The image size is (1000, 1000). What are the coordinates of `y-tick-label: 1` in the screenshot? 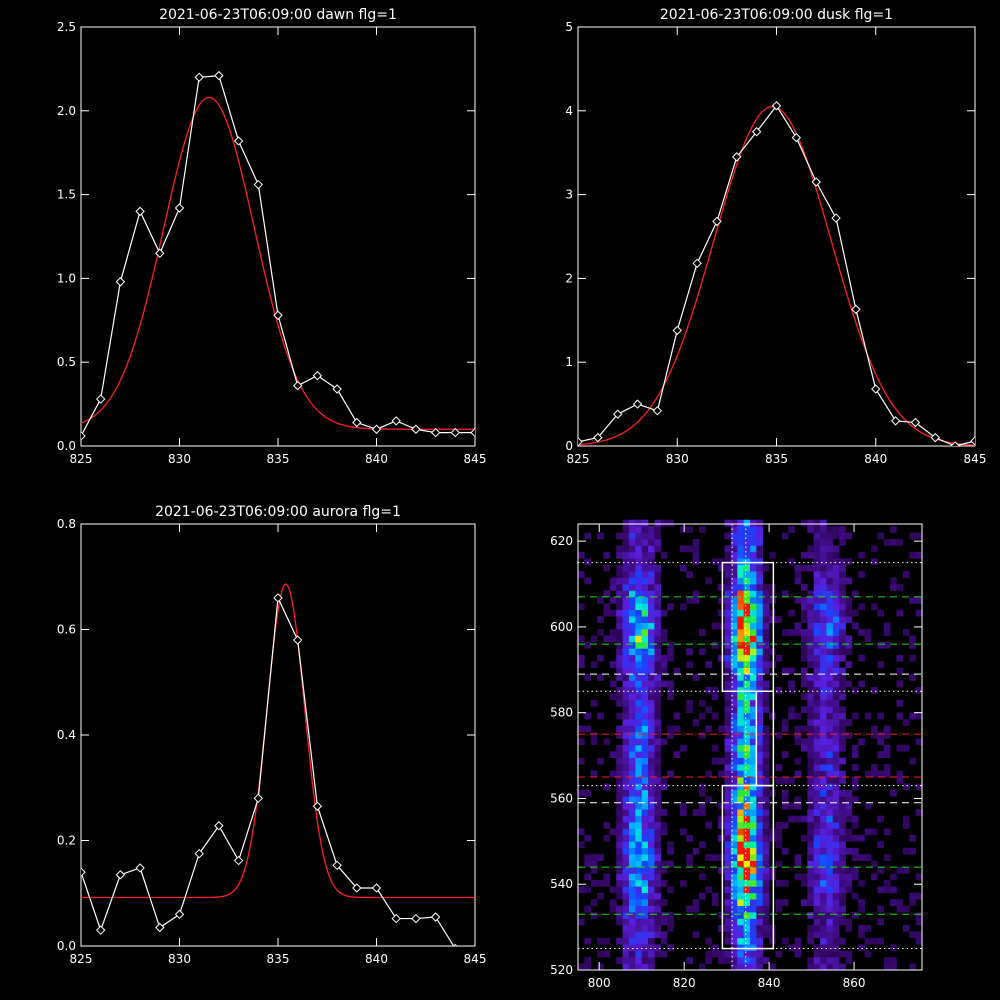 It's located at (569, 362).